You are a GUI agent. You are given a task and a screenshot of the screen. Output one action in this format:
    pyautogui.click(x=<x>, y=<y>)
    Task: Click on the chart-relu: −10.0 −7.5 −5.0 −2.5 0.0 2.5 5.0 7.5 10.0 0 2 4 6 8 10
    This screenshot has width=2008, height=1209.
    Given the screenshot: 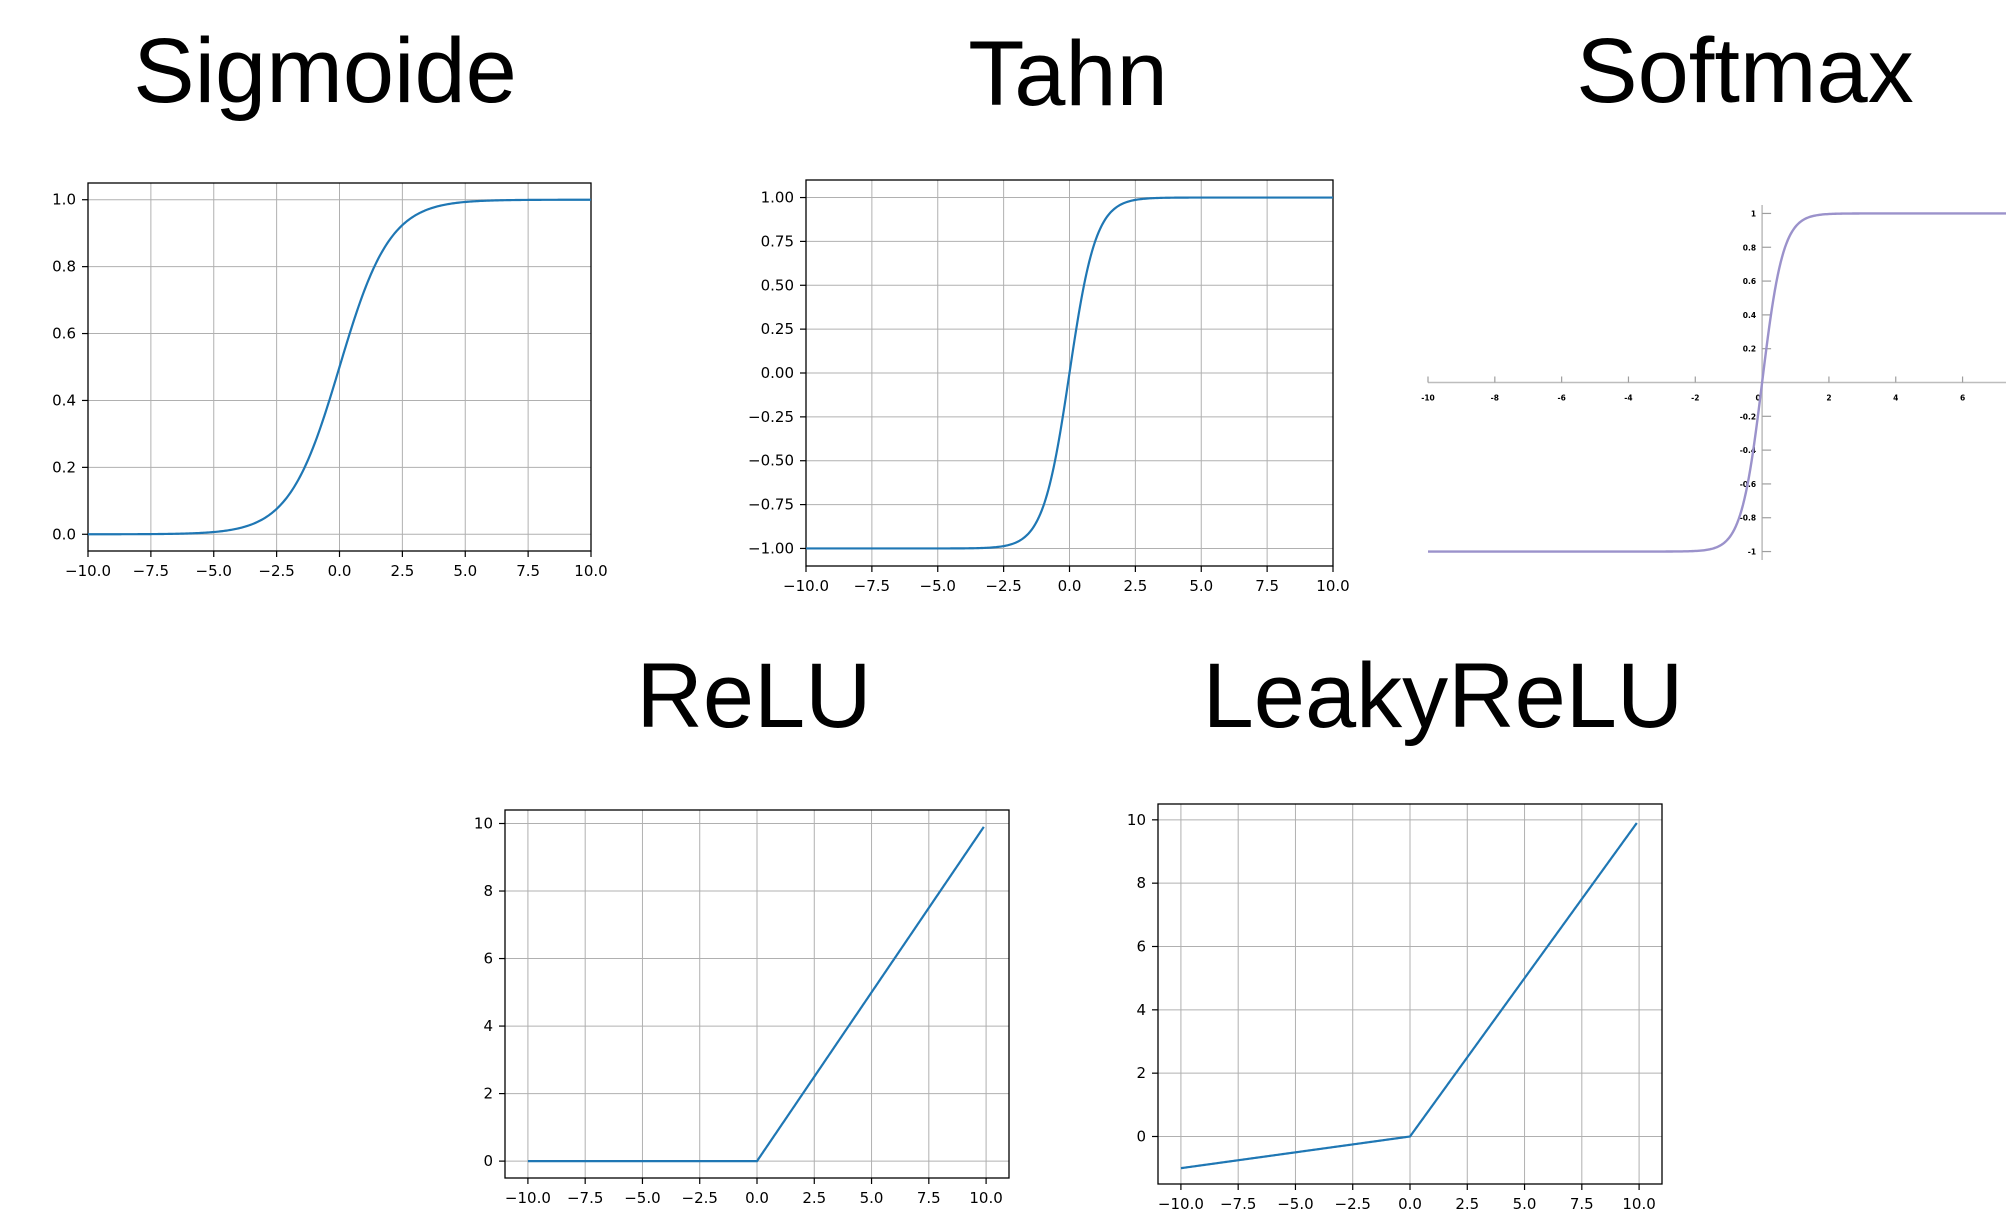 What is the action you would take?
    pyautogui.click(x=742, y=1008)
    